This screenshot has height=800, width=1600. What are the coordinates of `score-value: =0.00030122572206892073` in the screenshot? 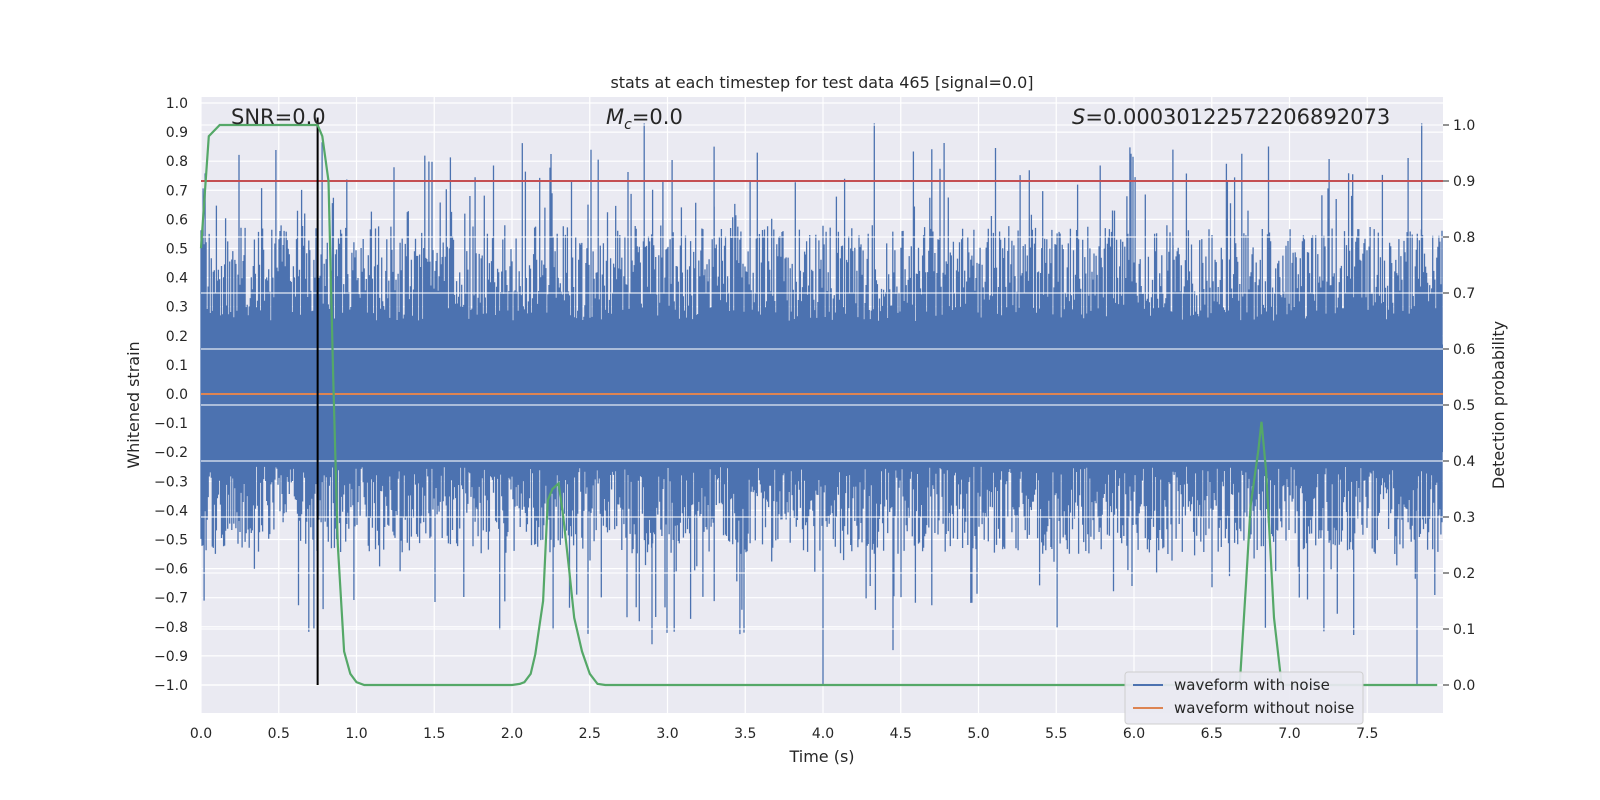 It's located at (1237, 117).